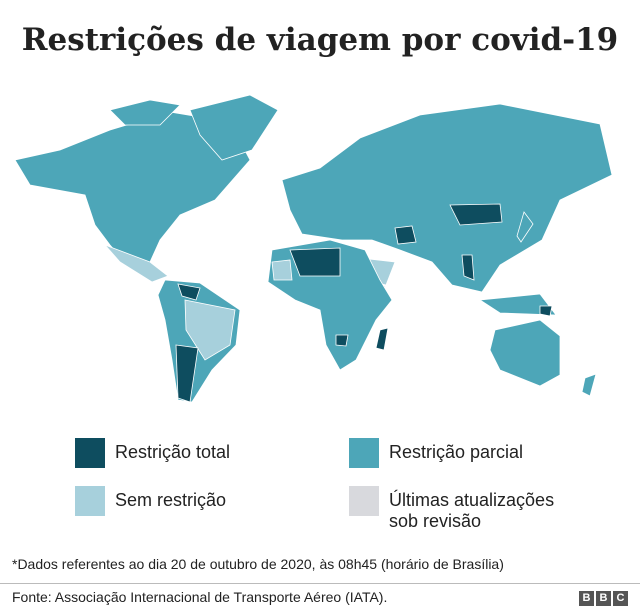 The width and height of the screenshot is (640, 612). I want to click on legend-item: Últimas atualizações sob revisão, so click(451, 509).